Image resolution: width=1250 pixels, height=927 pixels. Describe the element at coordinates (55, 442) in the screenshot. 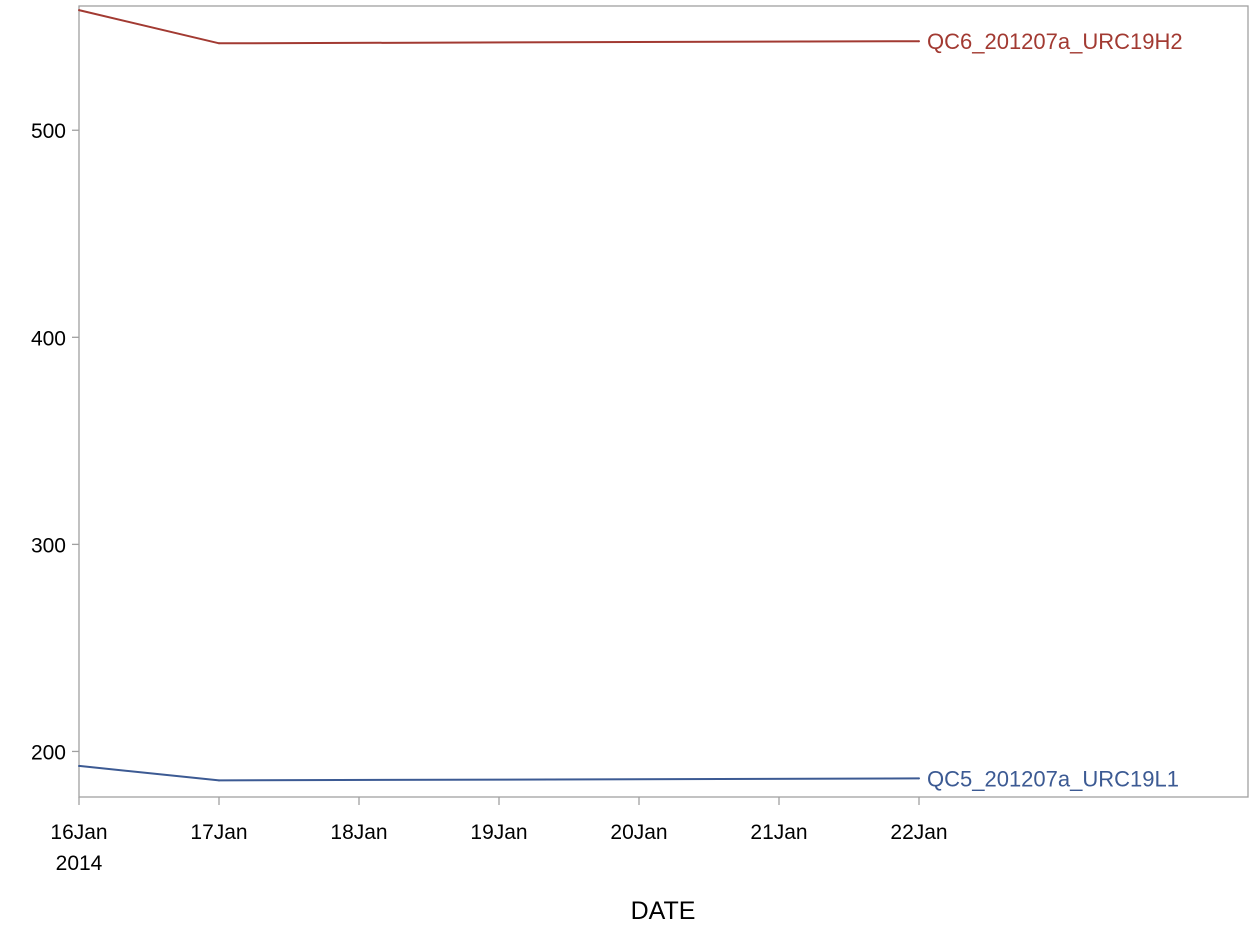

I see `y-axis: 200 300 400 500` at that location.